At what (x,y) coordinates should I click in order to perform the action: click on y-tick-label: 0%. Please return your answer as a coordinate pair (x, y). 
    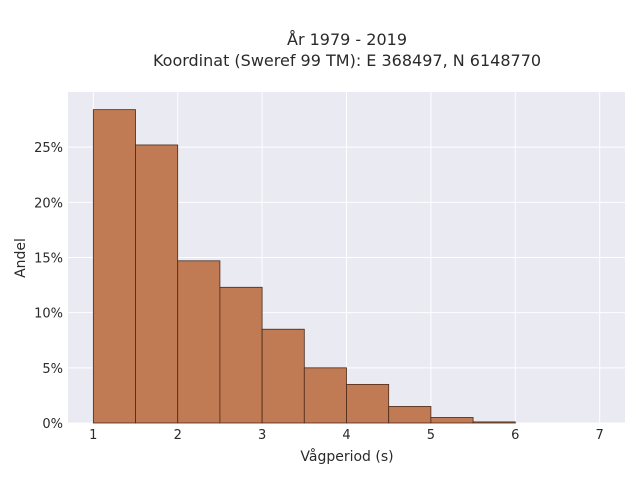
    Looking at the image, I should click on (52, 424).